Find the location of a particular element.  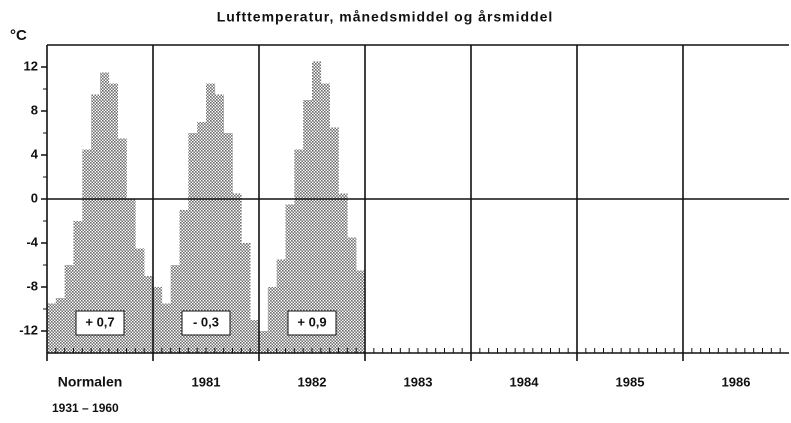

annual-mean-label: + 0,9 is located at coordinates (311, 321).